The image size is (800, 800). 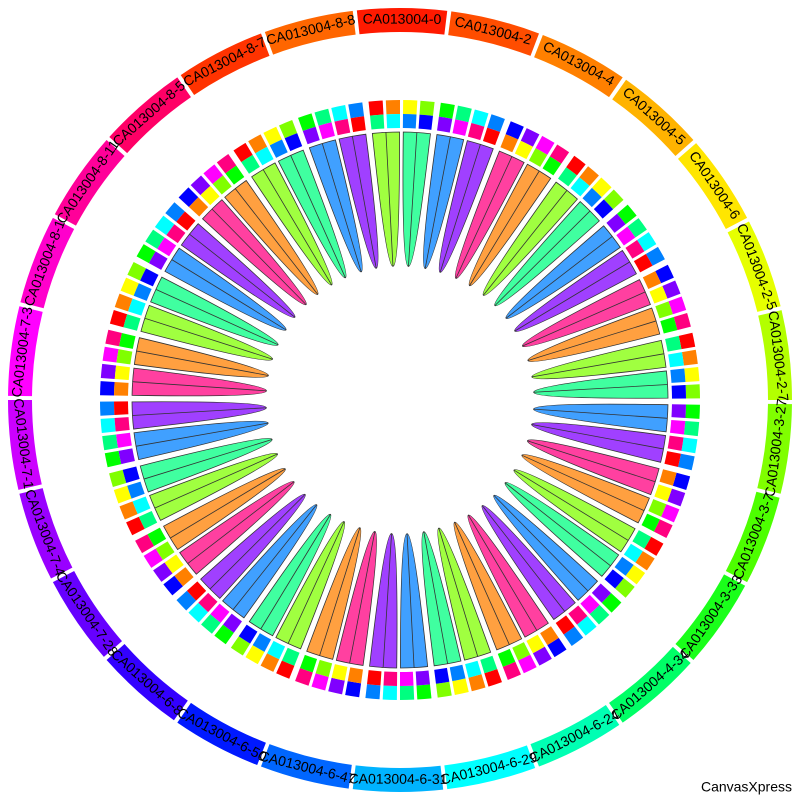 I want to click on group-label: CA013004-7-28, so click(x=87, y=613).